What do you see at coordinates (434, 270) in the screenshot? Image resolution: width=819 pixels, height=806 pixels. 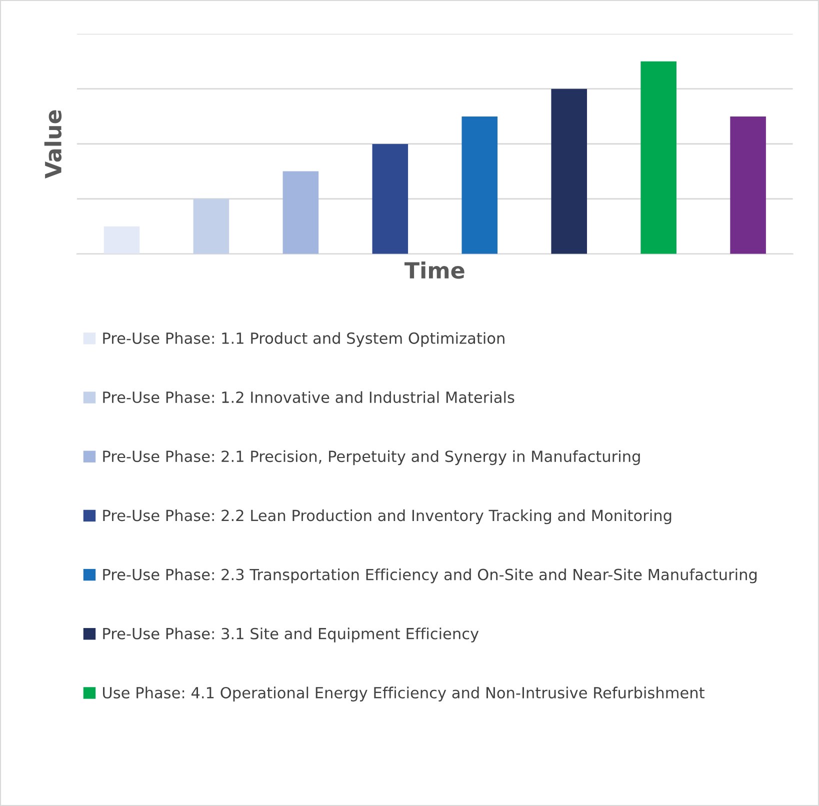 I see `x-axis-title: Time` at bounding box center [434, 270].